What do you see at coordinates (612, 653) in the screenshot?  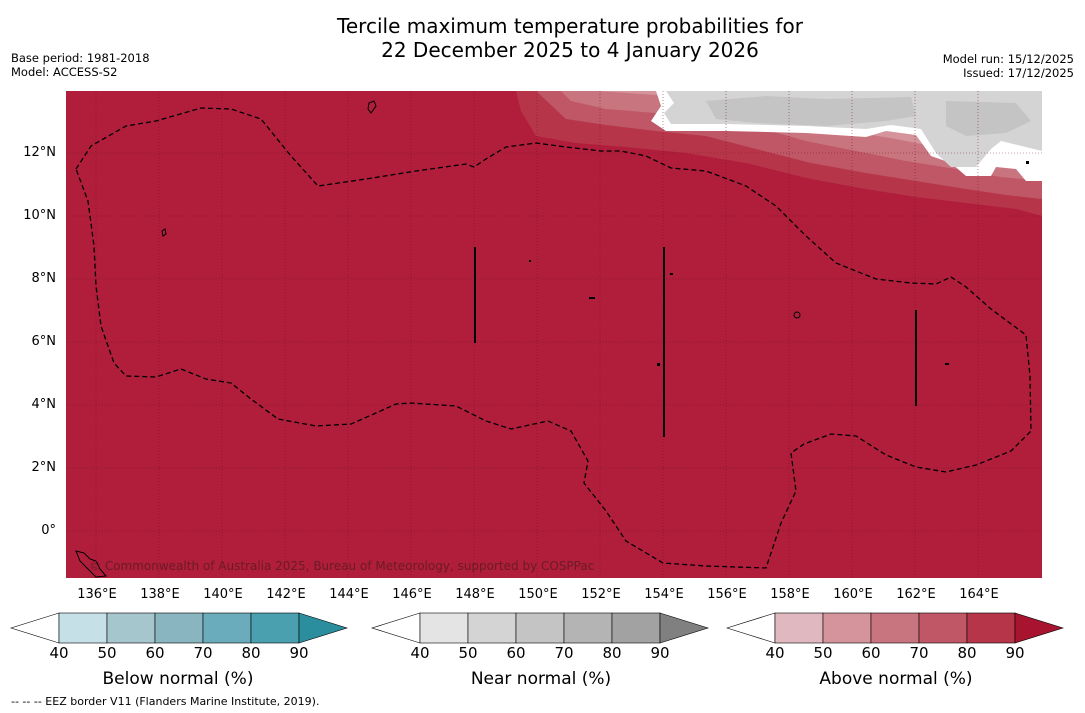 I see `cbar-near-tick-80: 80` at bounding box center [612, 653].